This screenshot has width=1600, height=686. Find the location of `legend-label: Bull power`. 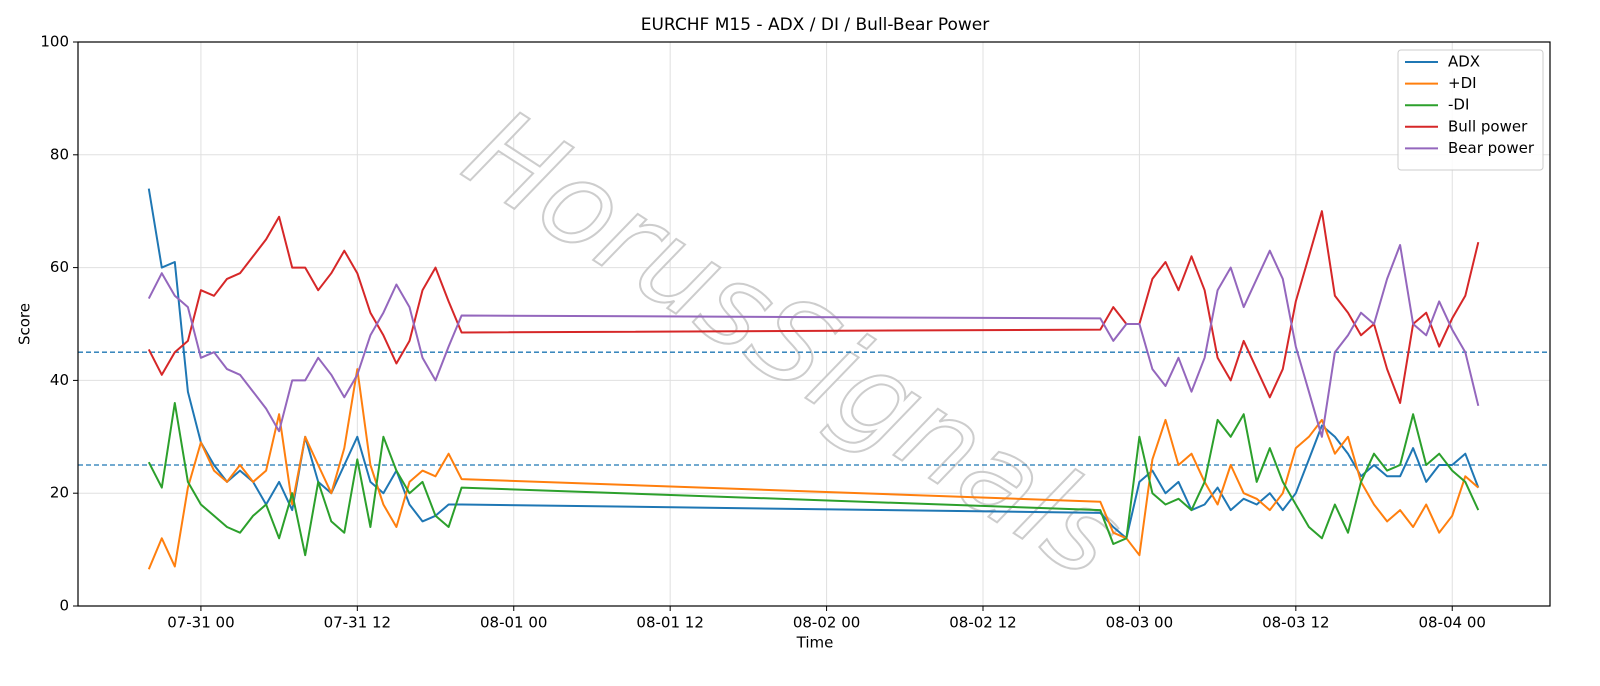

legend-label: Bull power is located at coordinates (1488, 126).